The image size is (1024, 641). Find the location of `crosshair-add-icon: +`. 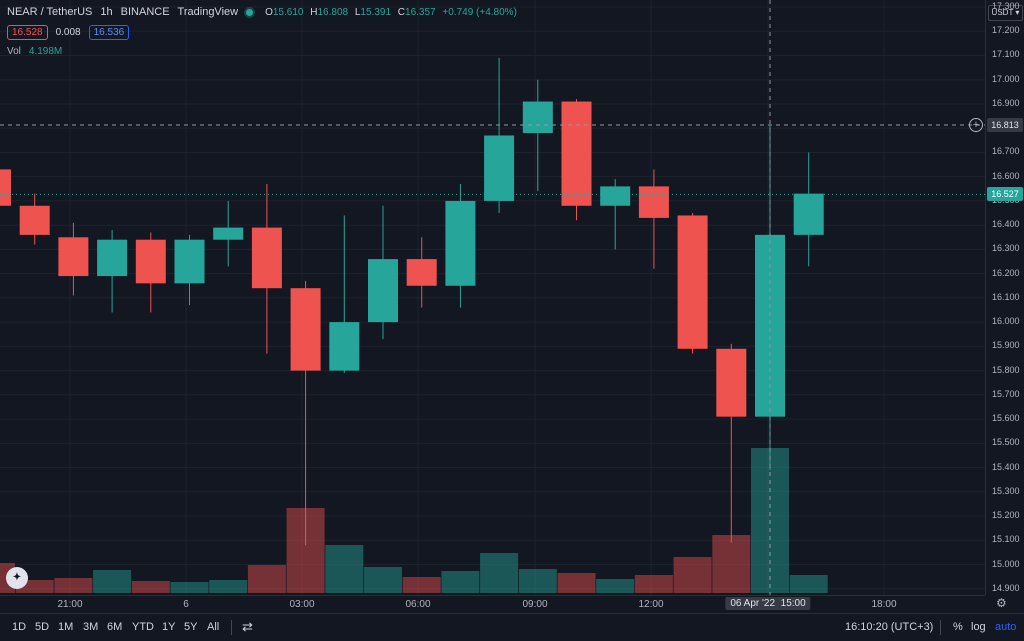

crosshair-add-icon: + is located at coordinates (976, 125).